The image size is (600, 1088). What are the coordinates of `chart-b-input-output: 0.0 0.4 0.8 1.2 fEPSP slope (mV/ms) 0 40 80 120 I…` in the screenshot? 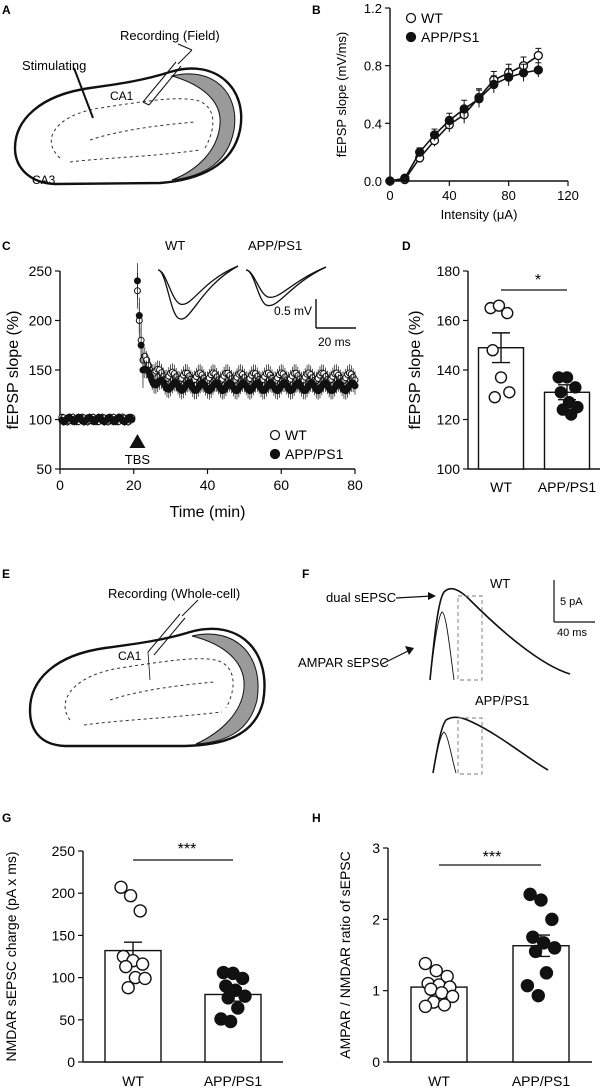 It's located at (456, 111).